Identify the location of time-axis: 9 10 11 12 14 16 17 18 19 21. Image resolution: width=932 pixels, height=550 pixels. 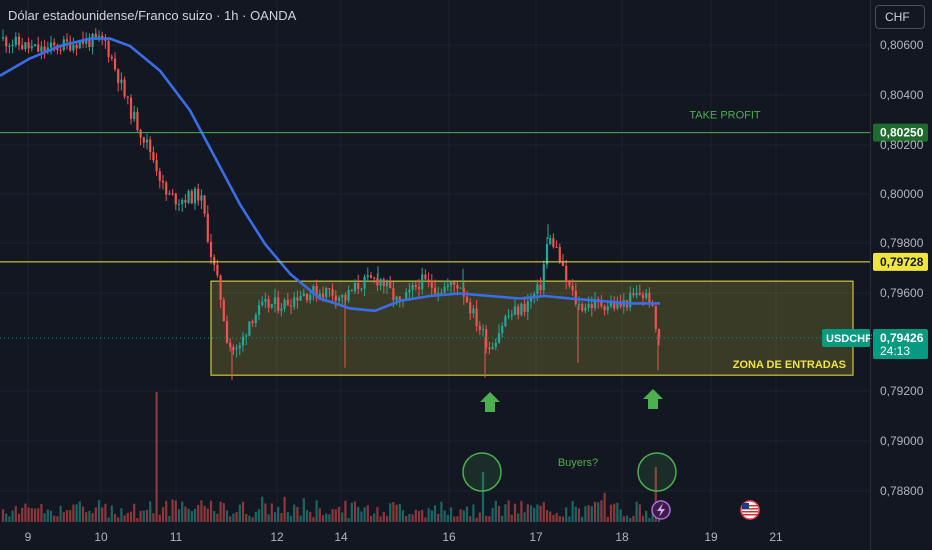
(404, 537).